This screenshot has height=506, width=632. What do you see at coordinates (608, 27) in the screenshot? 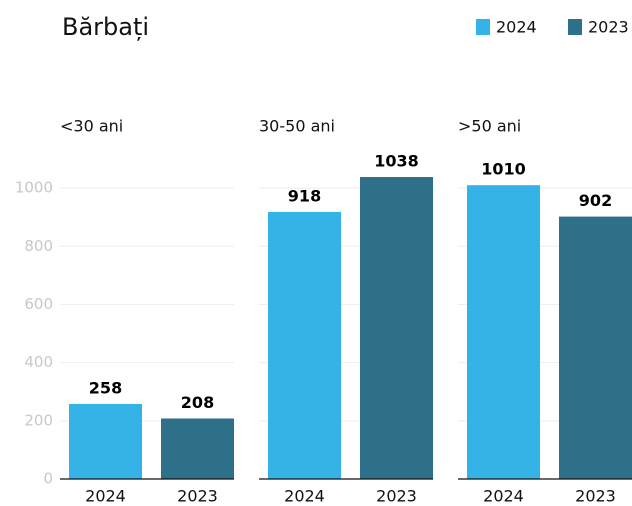
I see `legend-label: 2023` at bounding box center [608, 27].